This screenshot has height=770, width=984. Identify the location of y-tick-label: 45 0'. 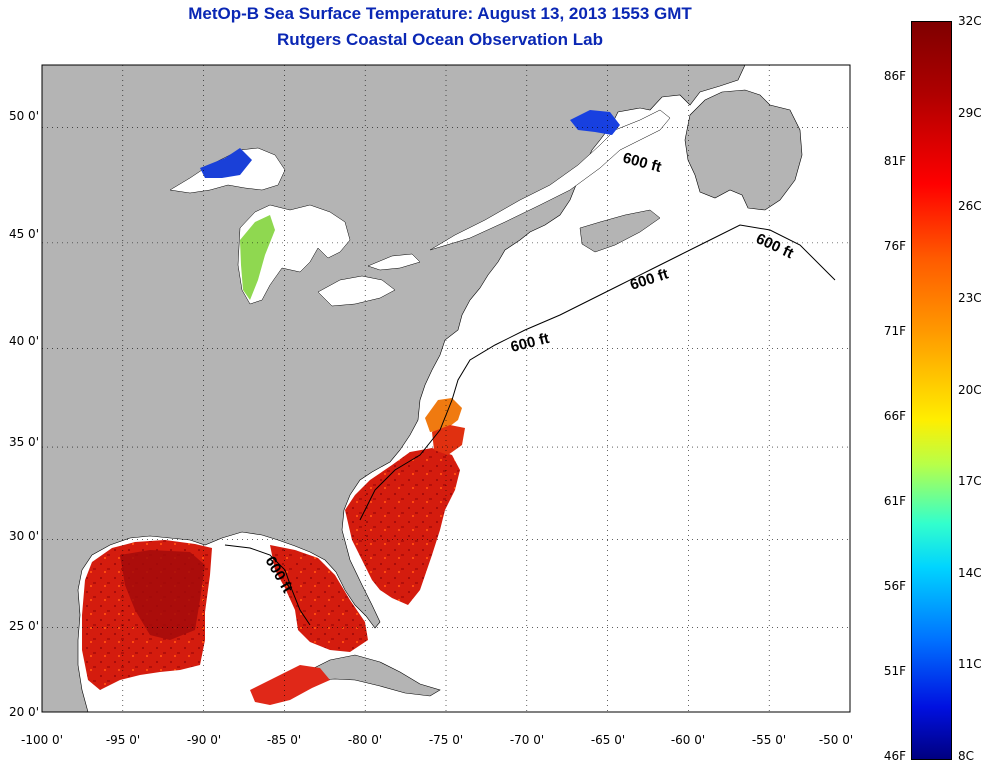
(23, 234).